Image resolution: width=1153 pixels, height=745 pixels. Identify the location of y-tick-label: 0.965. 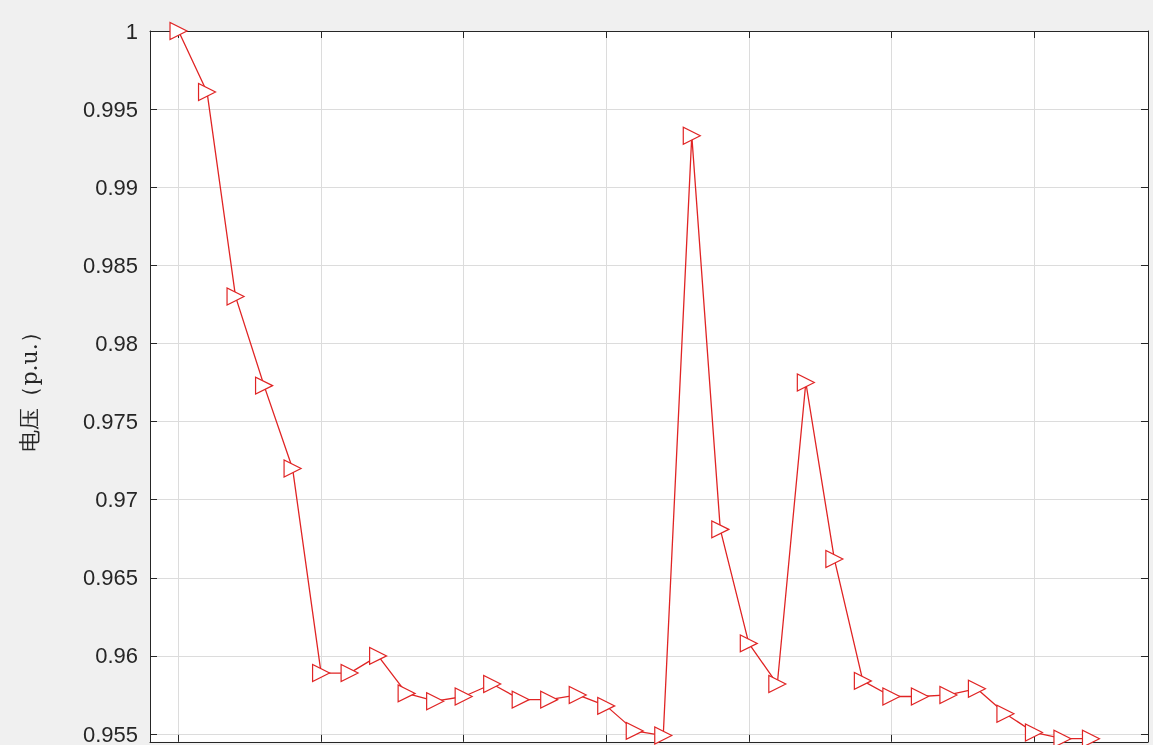
(110, 578).